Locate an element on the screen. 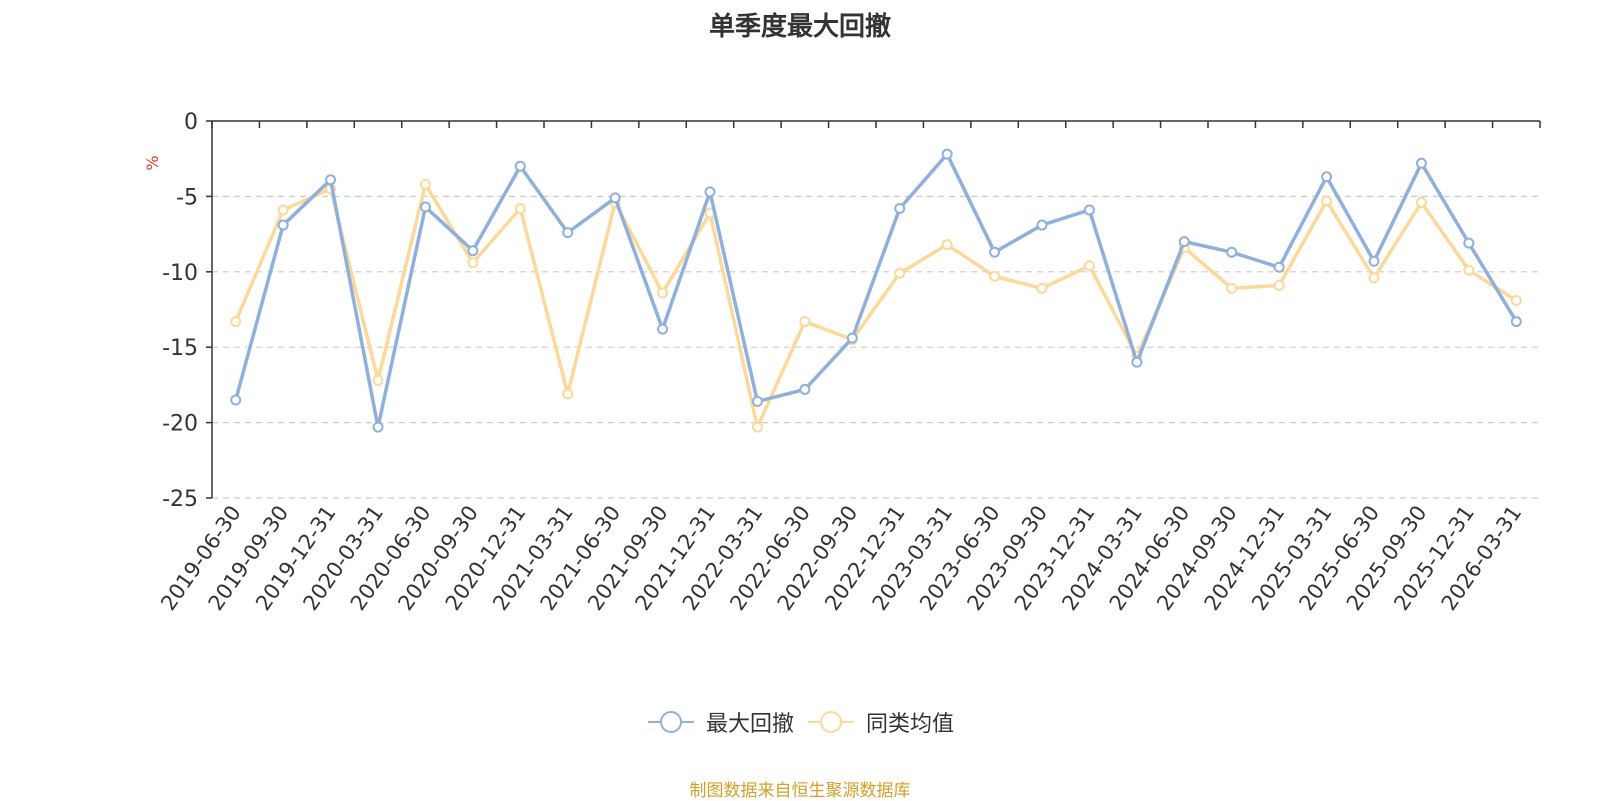 The width and height of the screenshot is (1600, 801). legend-label: 同类均值 is located at coordinates (910, 724).